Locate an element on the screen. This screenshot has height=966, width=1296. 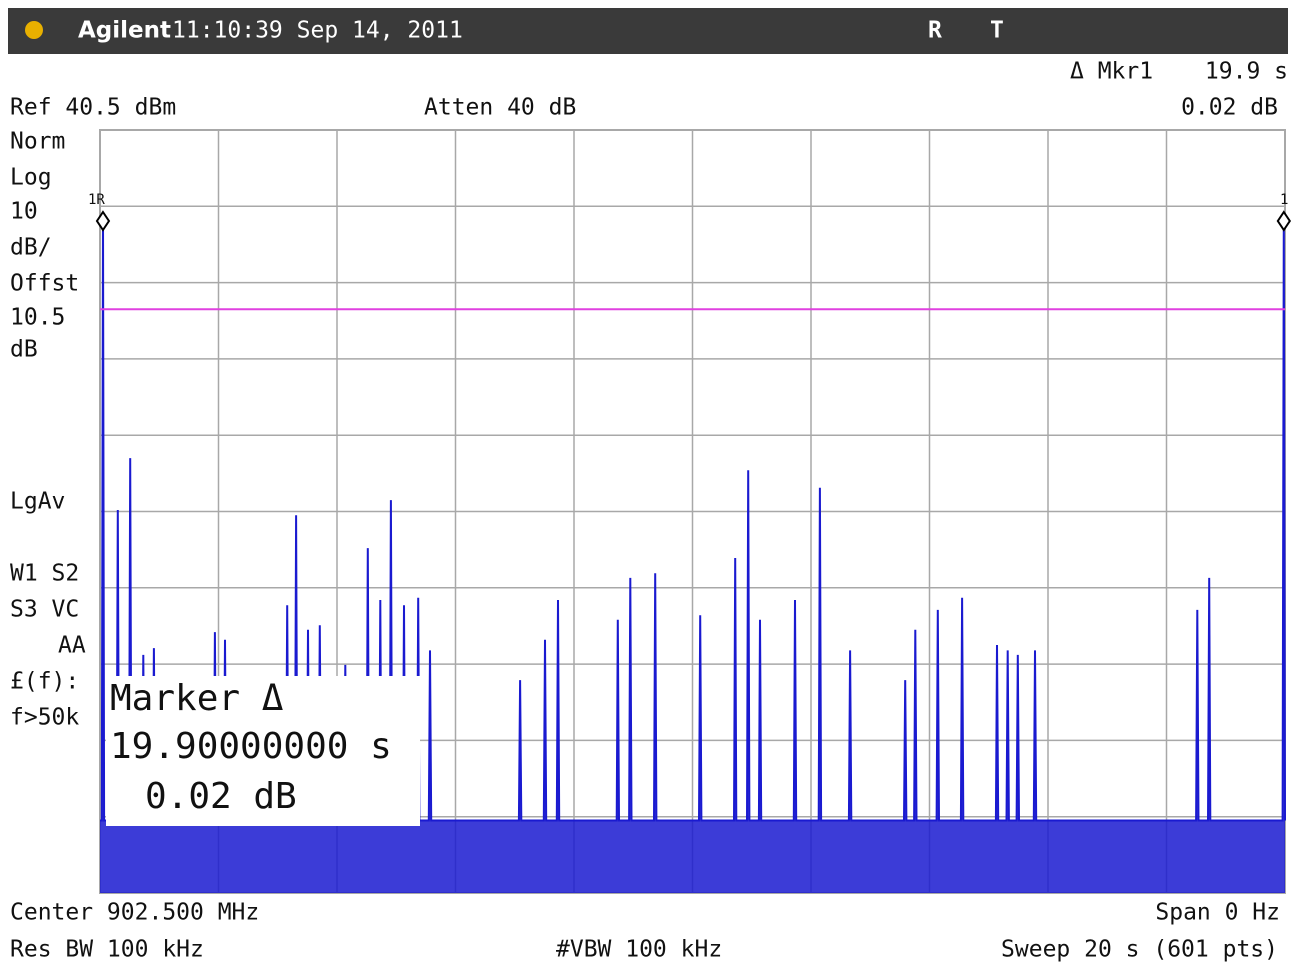
left-annotation: Norm is located at coordinates (37, 142).